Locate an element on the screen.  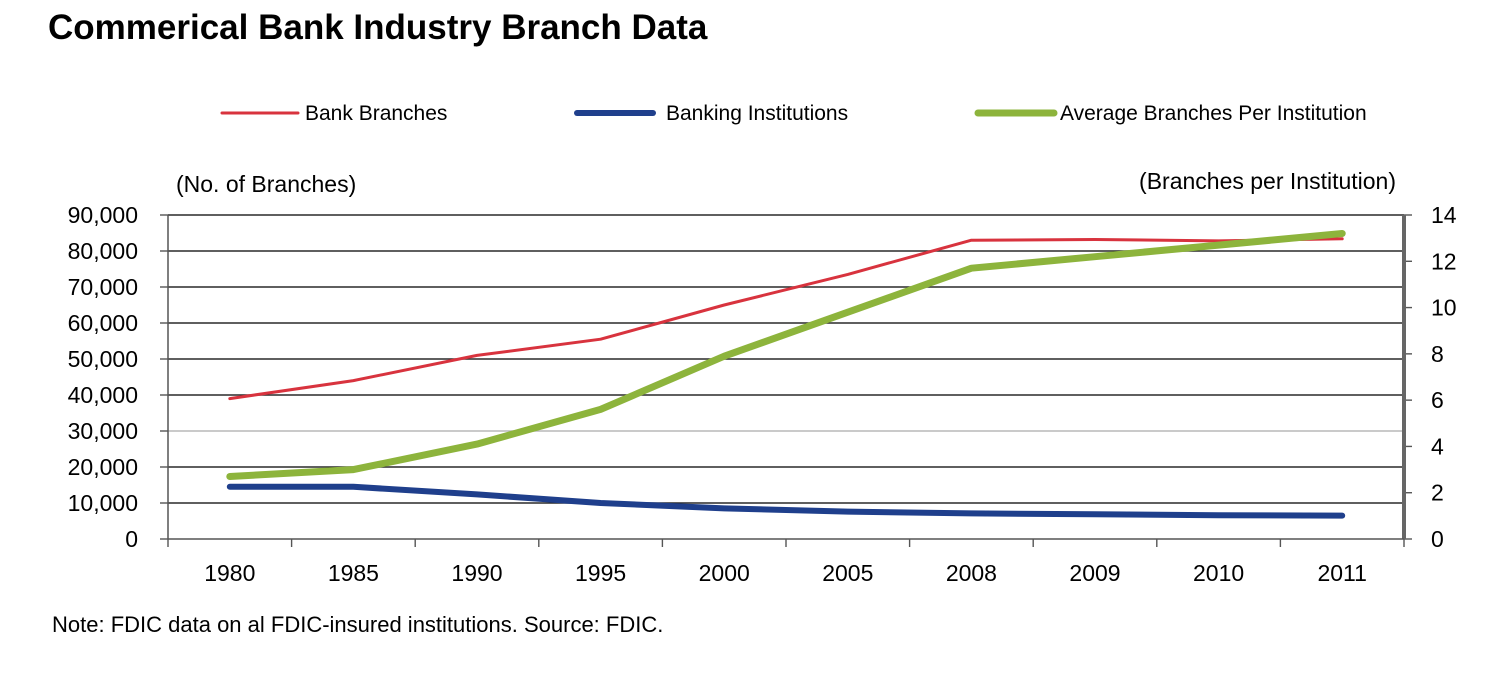
x-tick-label: 2011 is located at coordinates (1341, 573).